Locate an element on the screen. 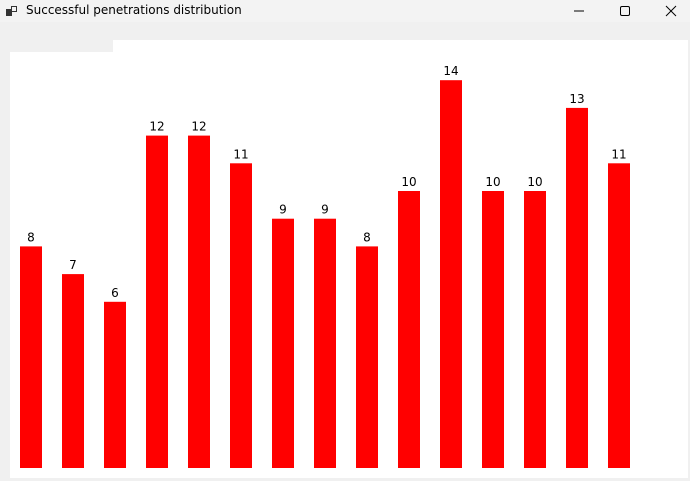 The width and height of the screenshot is (690, 481). maximize-button is located at coordinates (625, 11).